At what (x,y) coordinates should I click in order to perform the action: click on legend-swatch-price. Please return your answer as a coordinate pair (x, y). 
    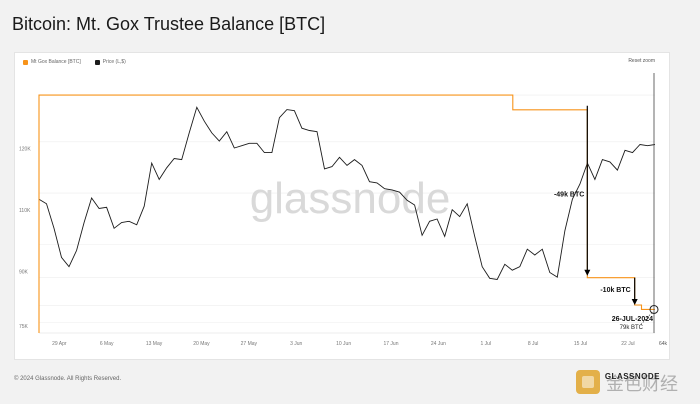
    Looking at the image, I should click on (97, 62).